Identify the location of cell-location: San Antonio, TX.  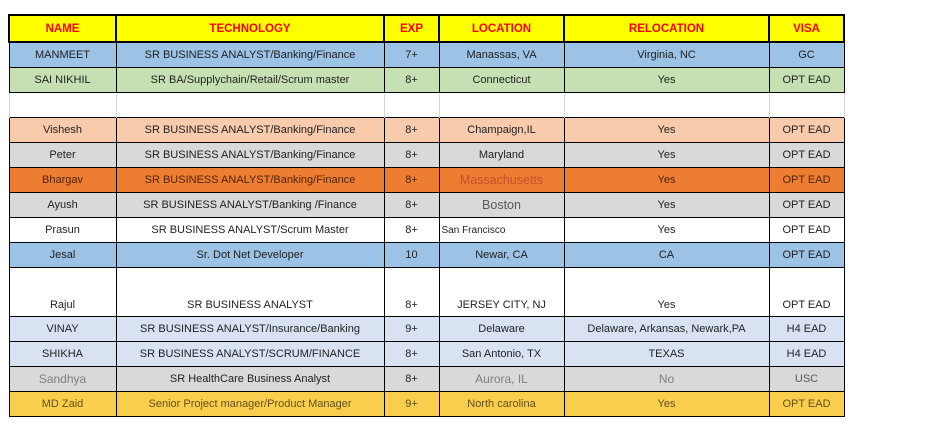
(501, 354).